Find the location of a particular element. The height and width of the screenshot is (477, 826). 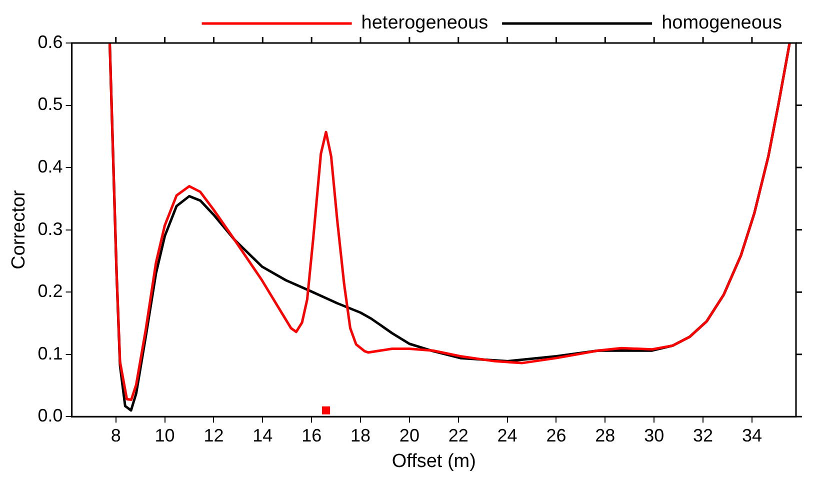

x-tick-label: 22 is located at coordinates (458, 435).